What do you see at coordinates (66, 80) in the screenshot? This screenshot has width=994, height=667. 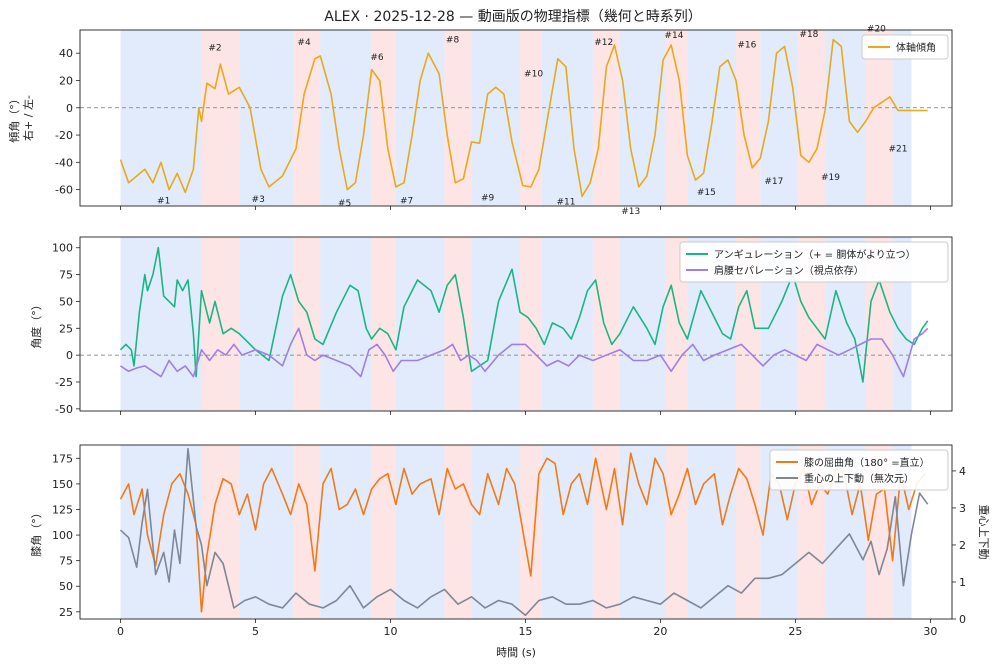 I see `y-tick-label: 20` at bounding box center [66, 80].